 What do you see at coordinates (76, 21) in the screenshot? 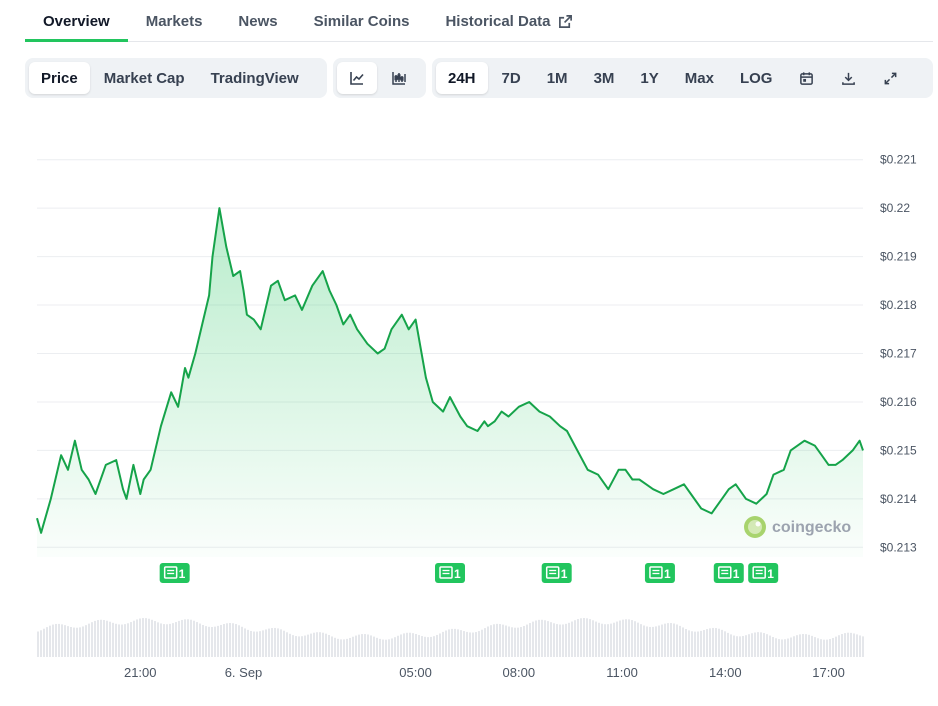
I see `tab-overview: Overview` at bounding box center [76, 21].